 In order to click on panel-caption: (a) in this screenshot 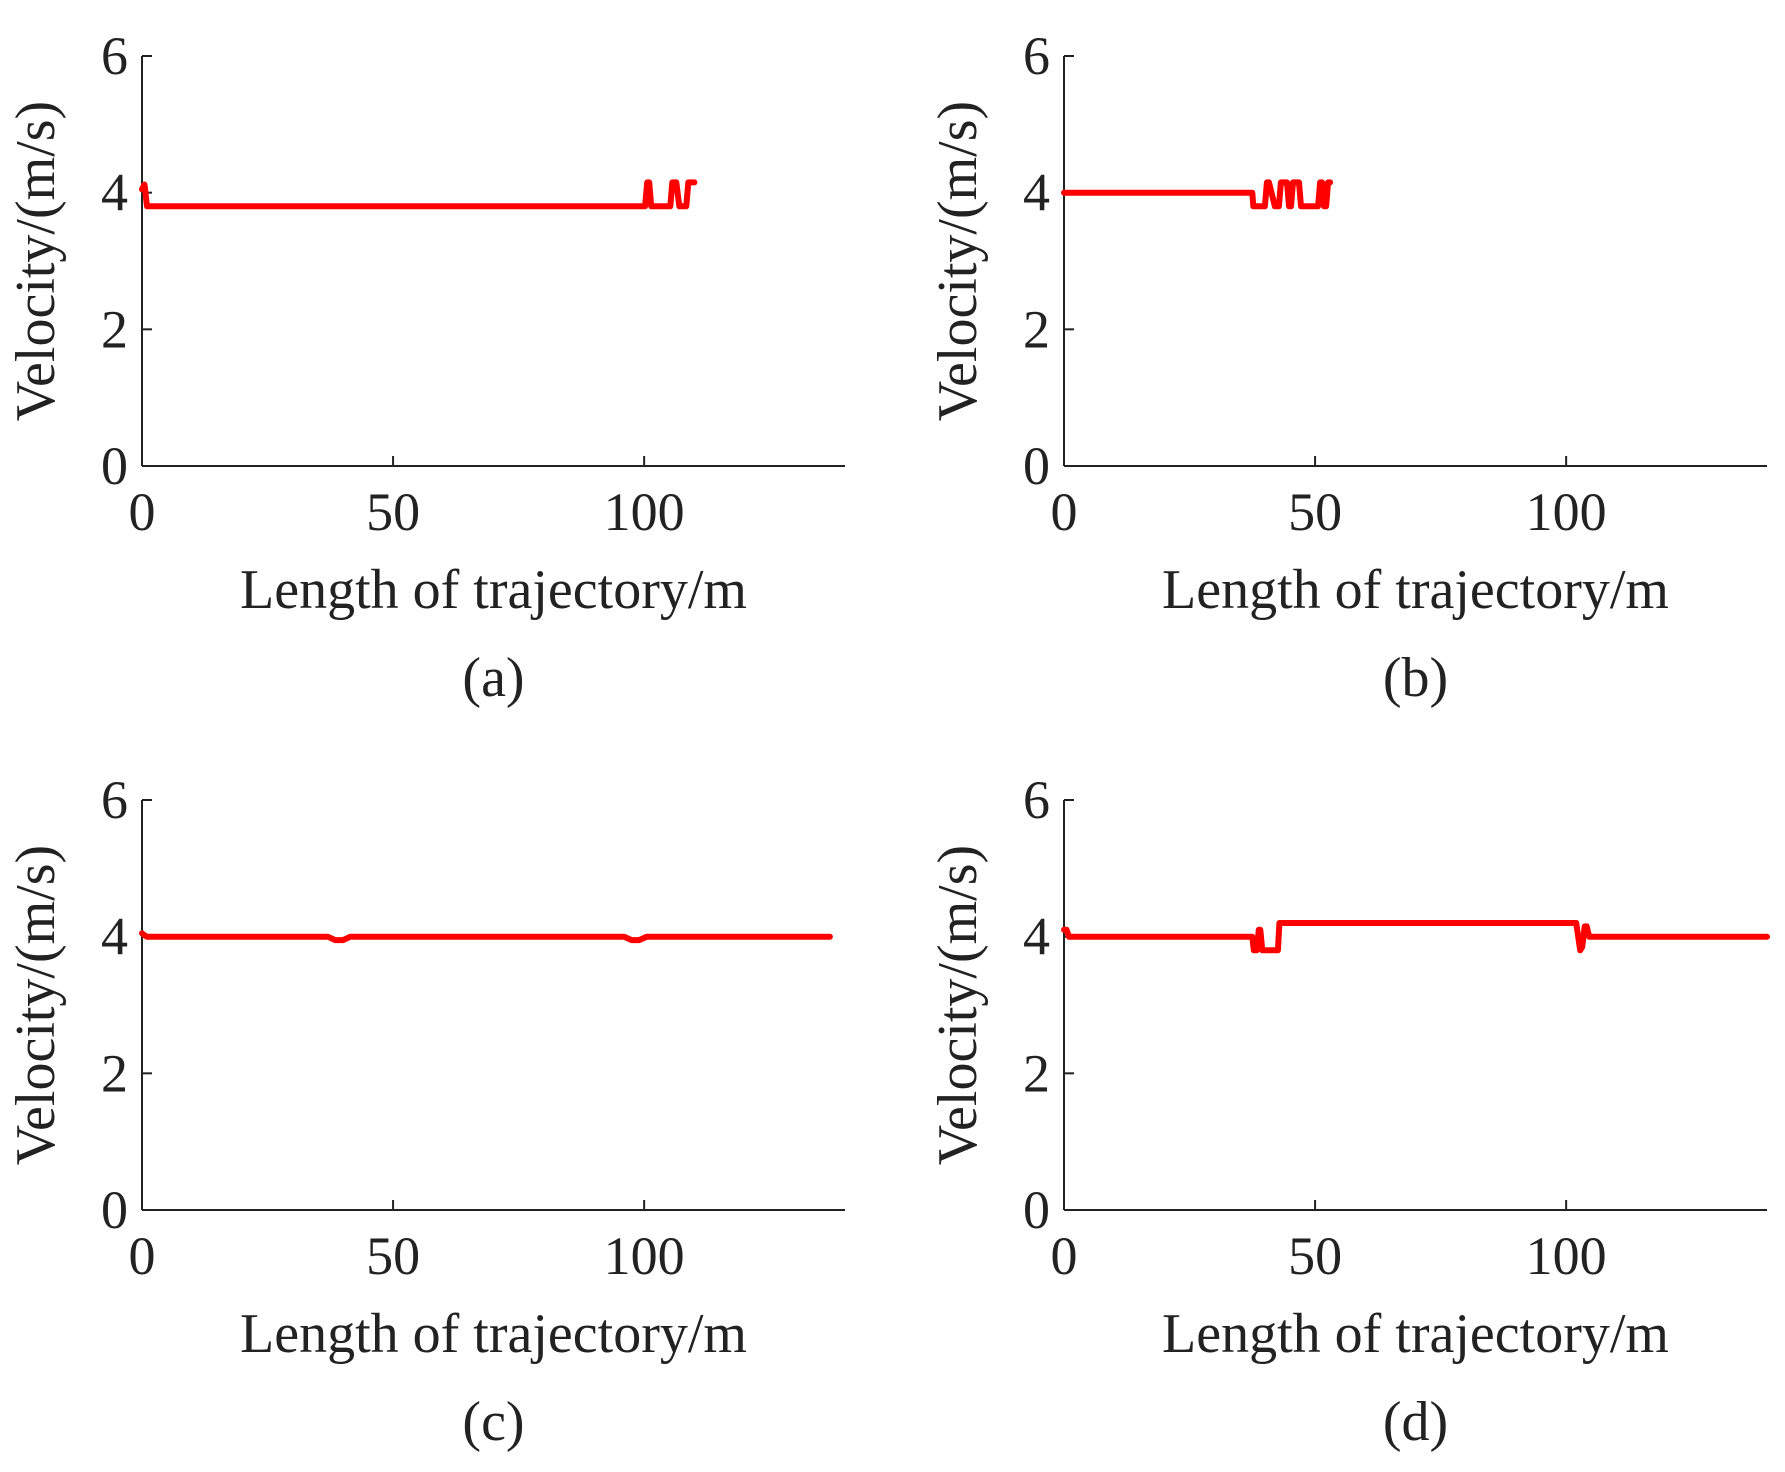, I will do `click(493, 678)`.